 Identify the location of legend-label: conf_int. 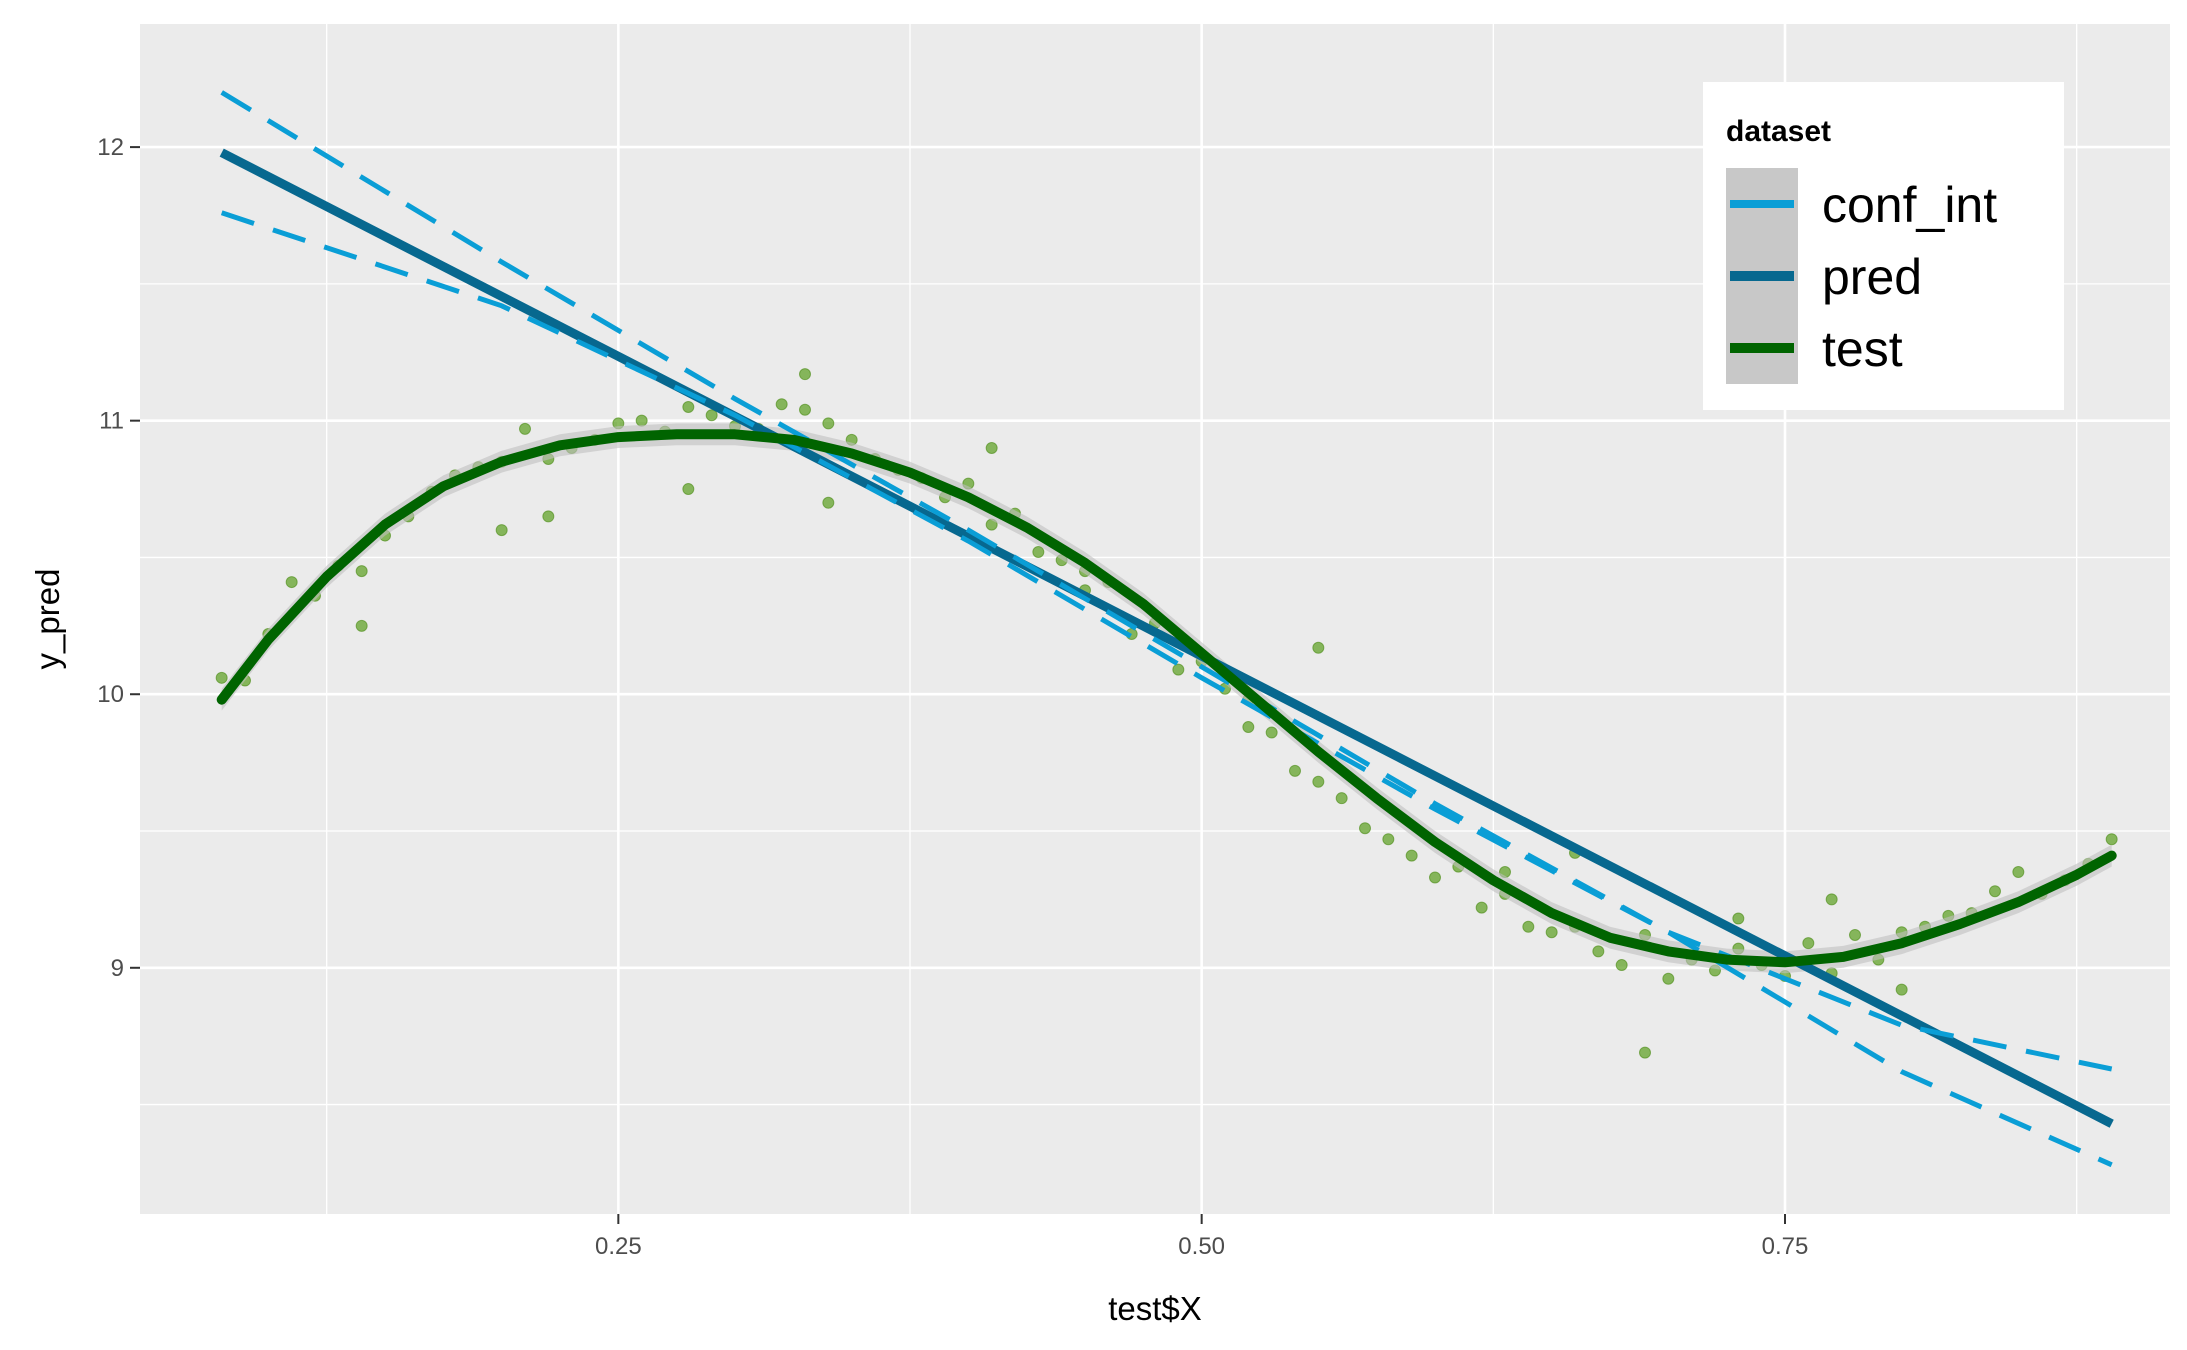
(1909, 205).